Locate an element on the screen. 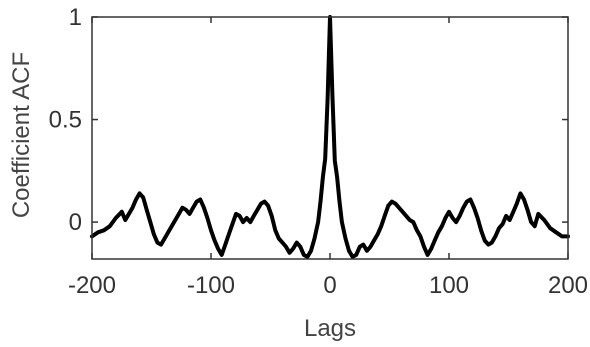 This screenshot has width=590, height=347. y-tick-label: 0 is located at coordinates (75, 222).